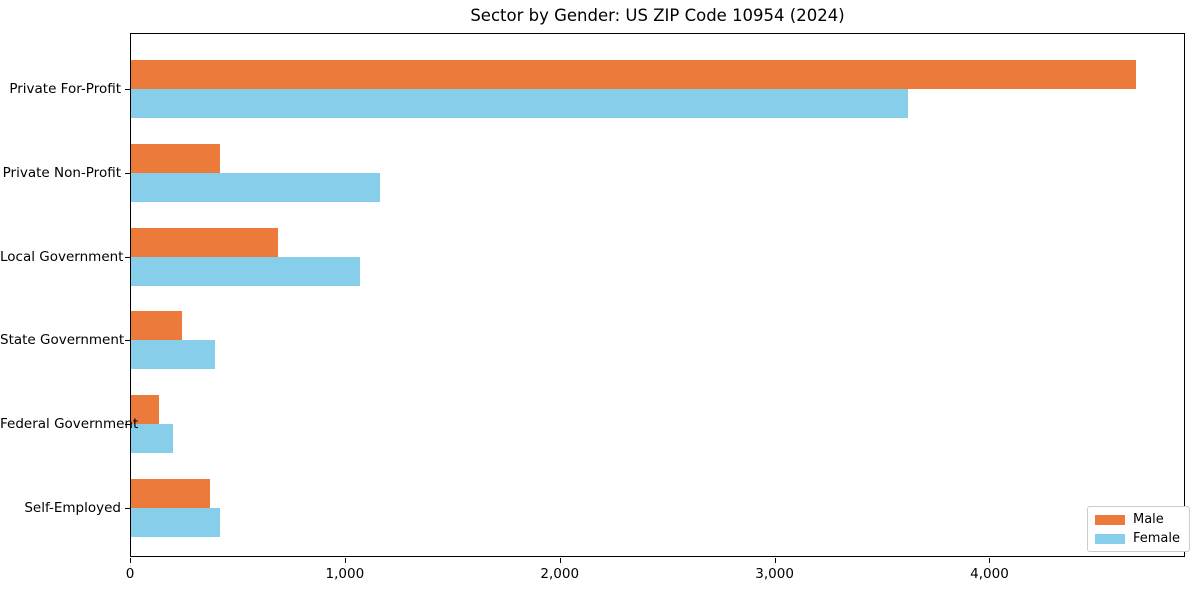 The height and width of the screenshot is (600, 1200). Describe the element at coordinates (62, 340) in the screenshot. I see `y-tick-label-state-government: State Government` at that location.